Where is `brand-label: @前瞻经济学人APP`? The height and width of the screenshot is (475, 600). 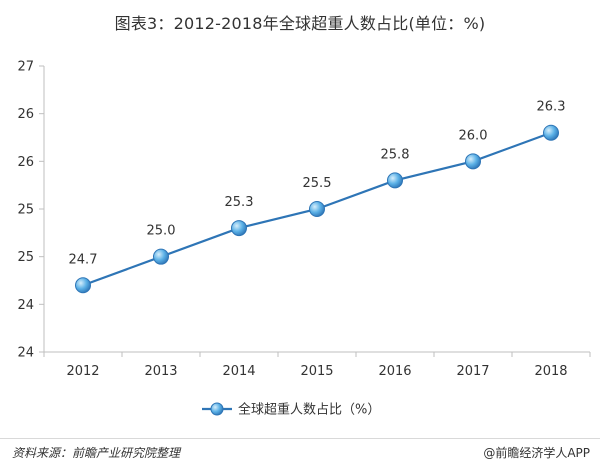 brand-label: @前瞻经济学人APP is located at coordinates (536, 453).